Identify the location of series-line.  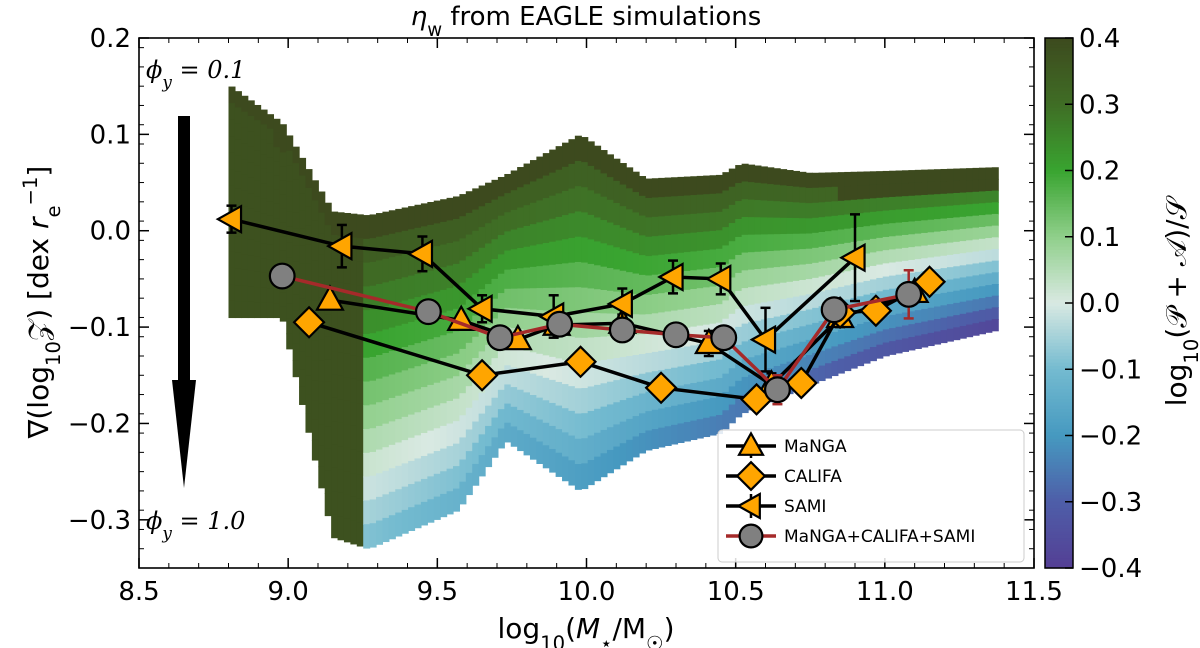
(544, 280).